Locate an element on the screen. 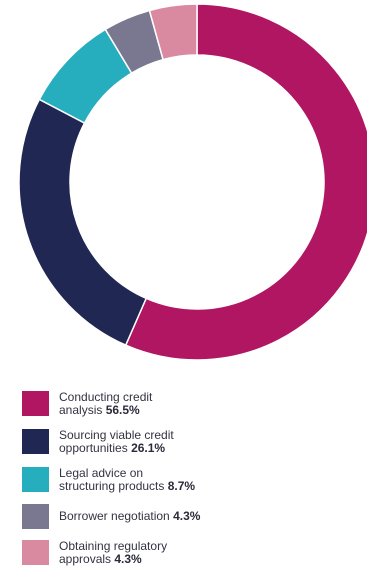 This screenshot has height=581, width=367. legend-label-line2: opportunities is located at coordinates (93, 447).